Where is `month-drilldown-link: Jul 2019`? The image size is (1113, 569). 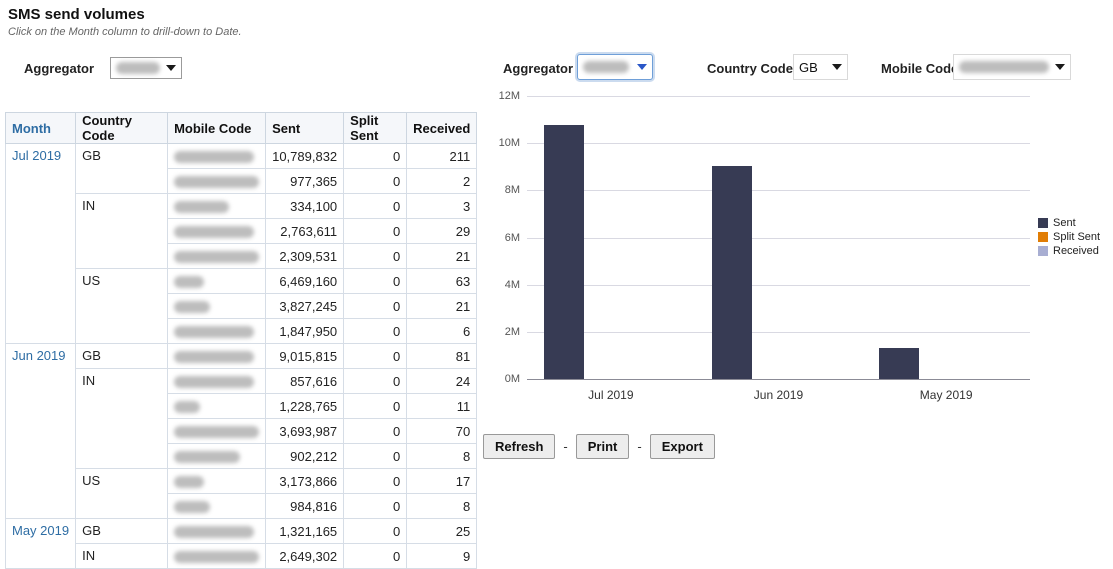
month-drilldown-link: Jul 2019 is located at coordinates (37, 155).